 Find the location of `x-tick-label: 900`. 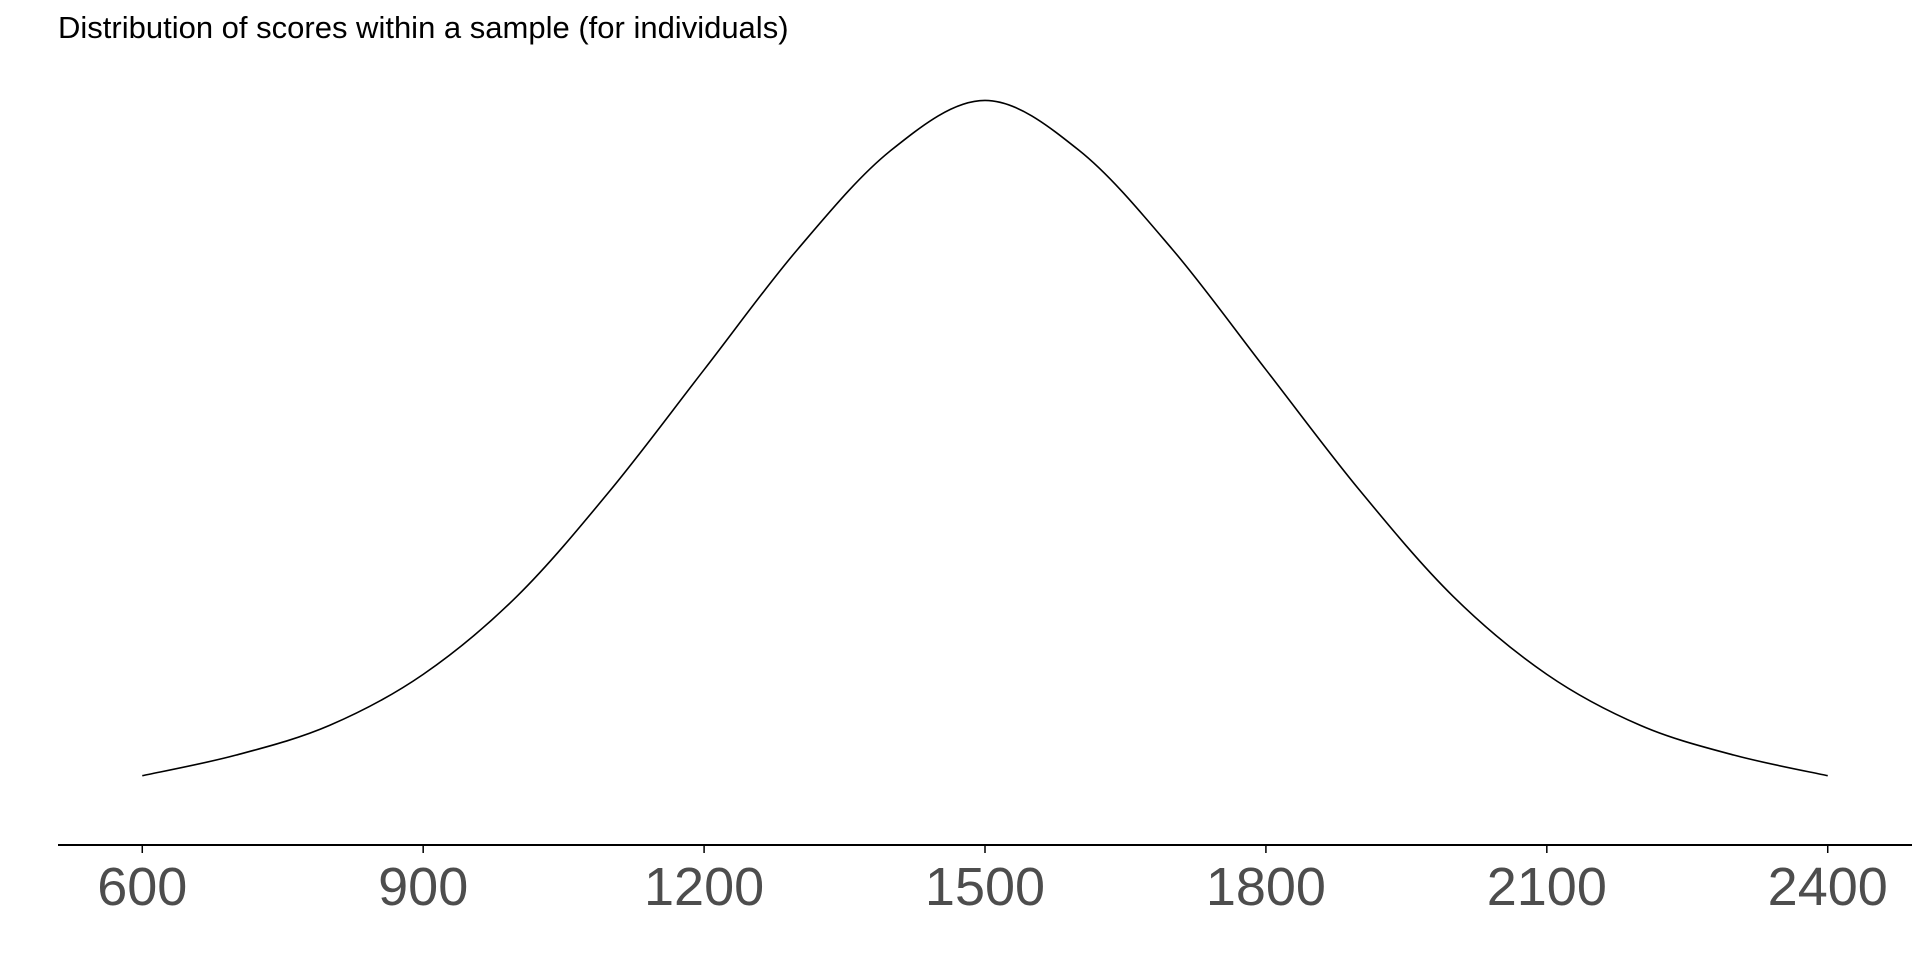

x-tick-label: 900 is located at coordinates (423, 887).